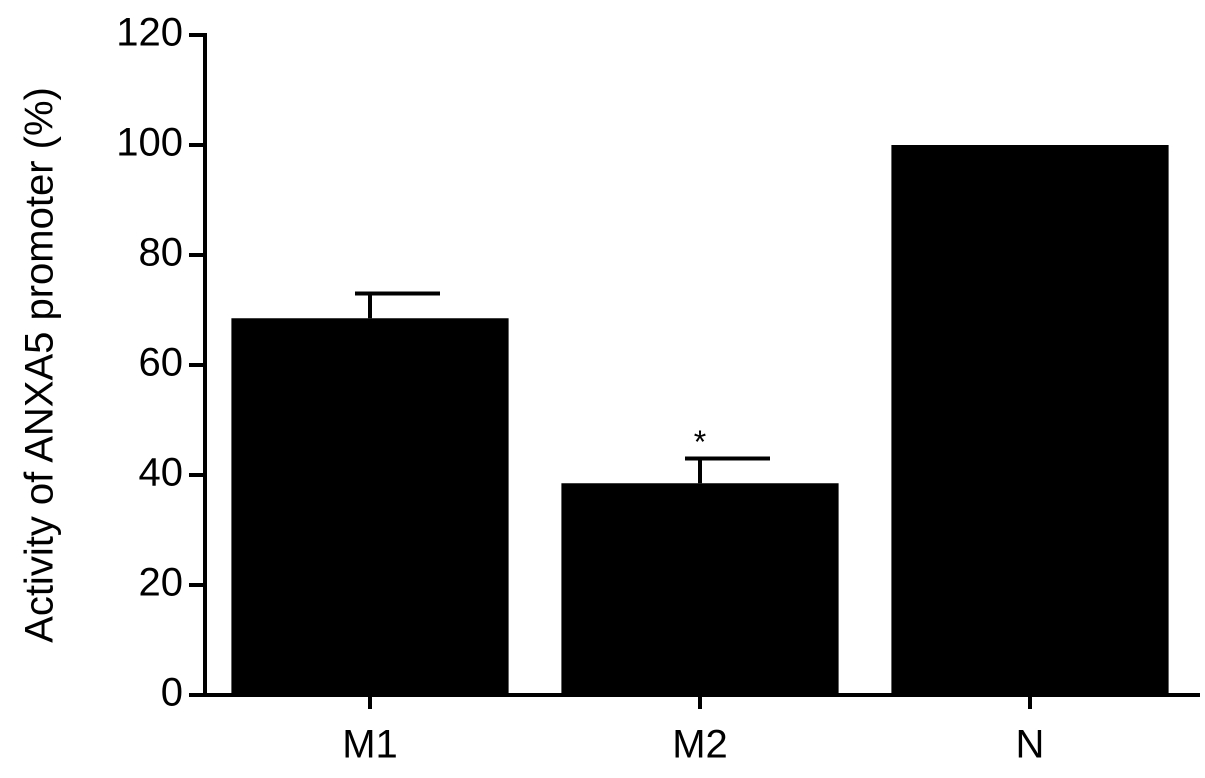  Describe the element at coordinates (40, 365) in the screenshot. I see `y-axis-title: Activity of ANXA5 promoter (%)` at that location.